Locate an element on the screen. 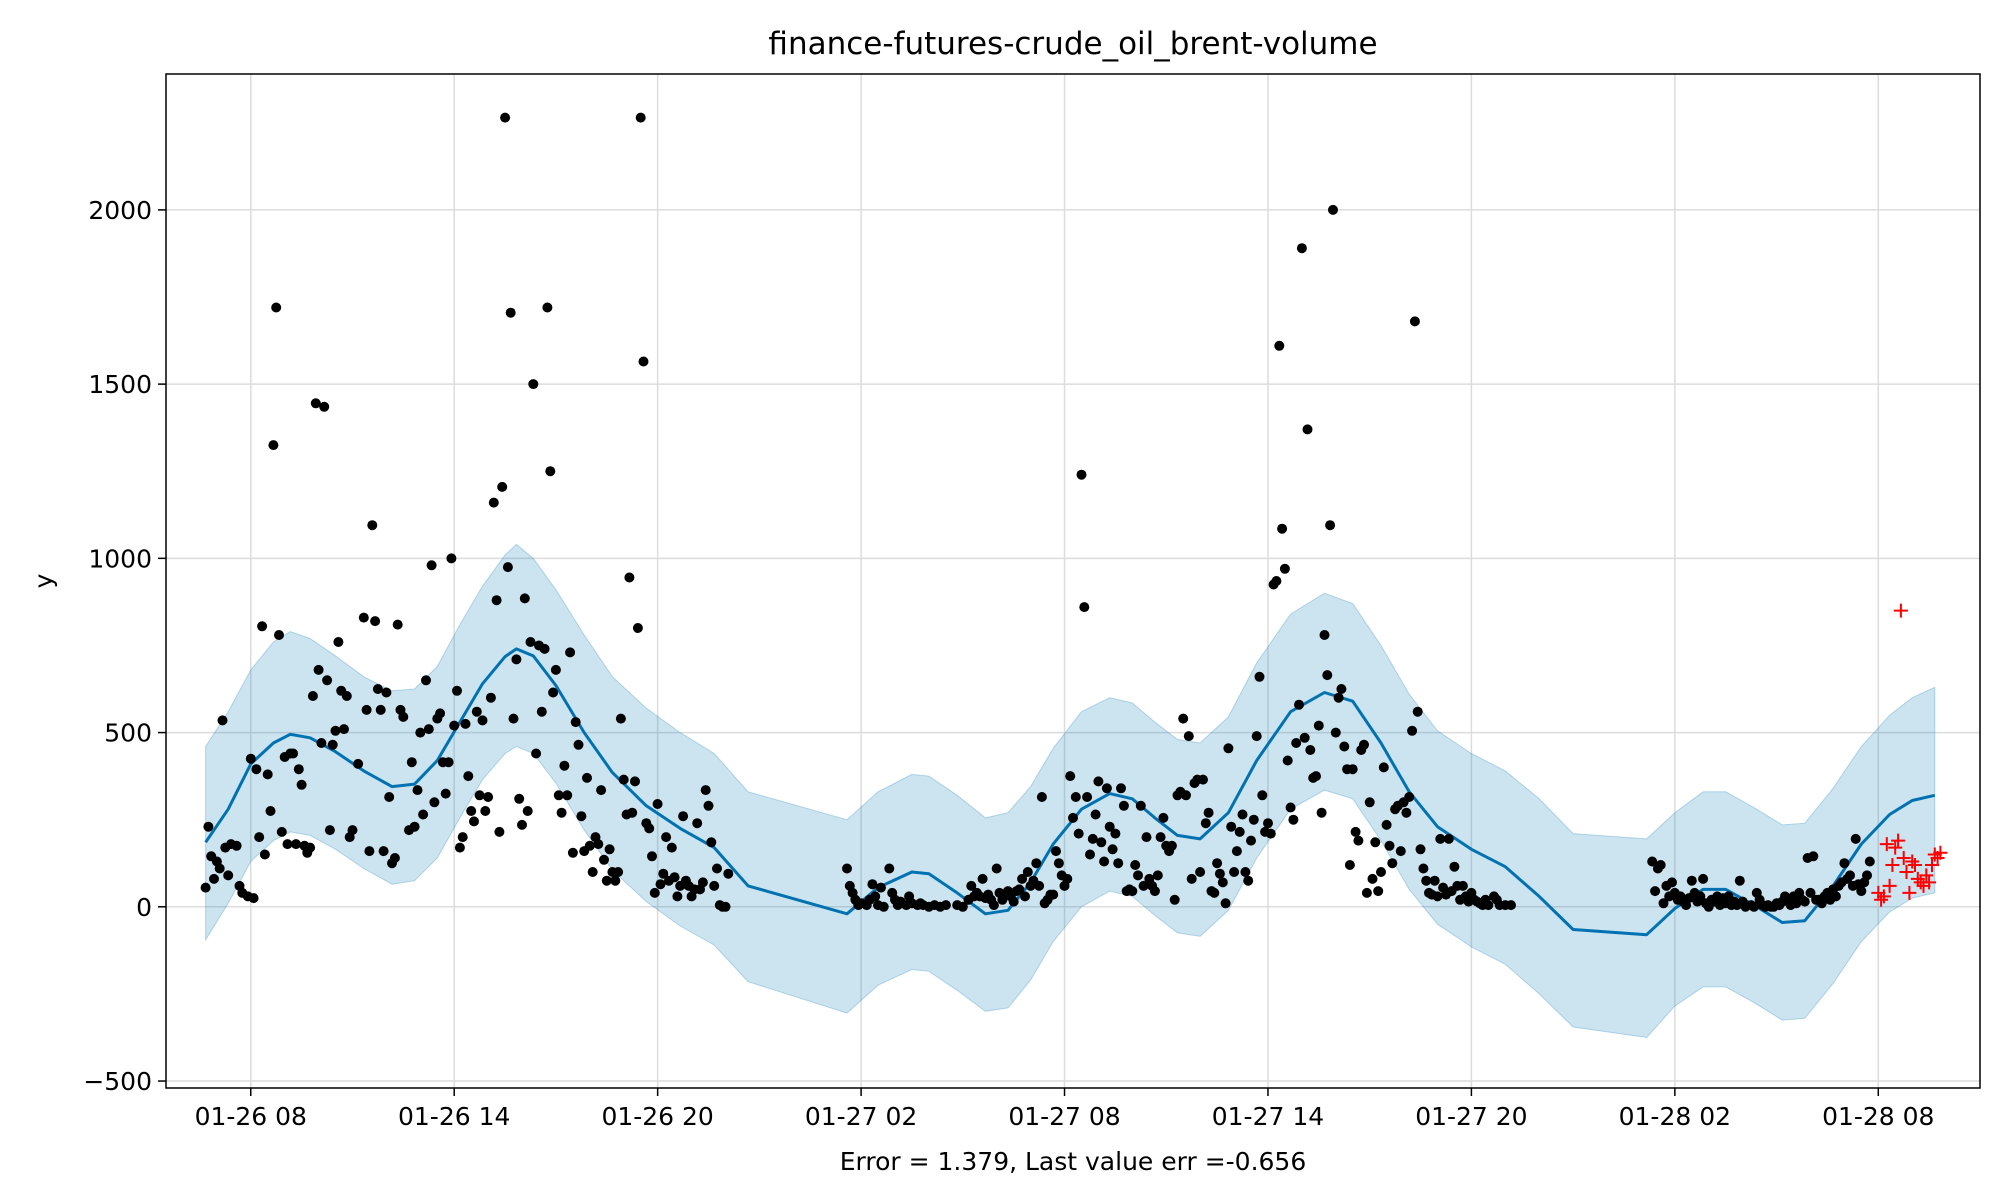 The height and width of the screenshot is (1200, 2000). y-tick-label: 1500 is located at coordinates (120, 384).